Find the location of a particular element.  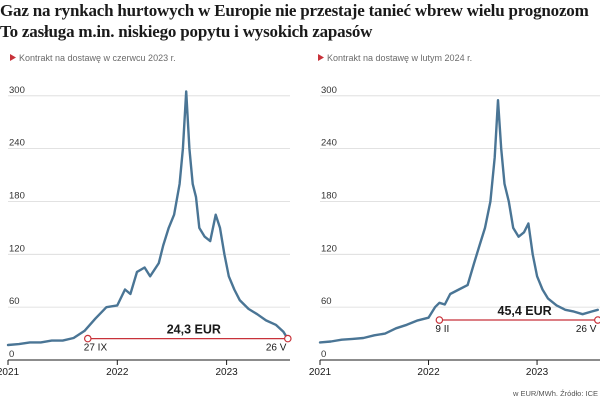

start-date-label: 9 II is located at coordinates (442, 329).